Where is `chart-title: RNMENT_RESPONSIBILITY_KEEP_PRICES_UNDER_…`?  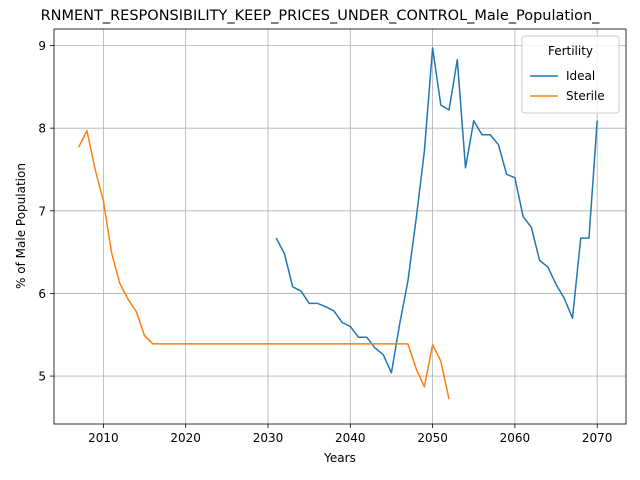 chart-title: RNMENT_RESPONSIBILITY_KEEP_PRICES_UNDER_… is located at coordinates (321, 16).